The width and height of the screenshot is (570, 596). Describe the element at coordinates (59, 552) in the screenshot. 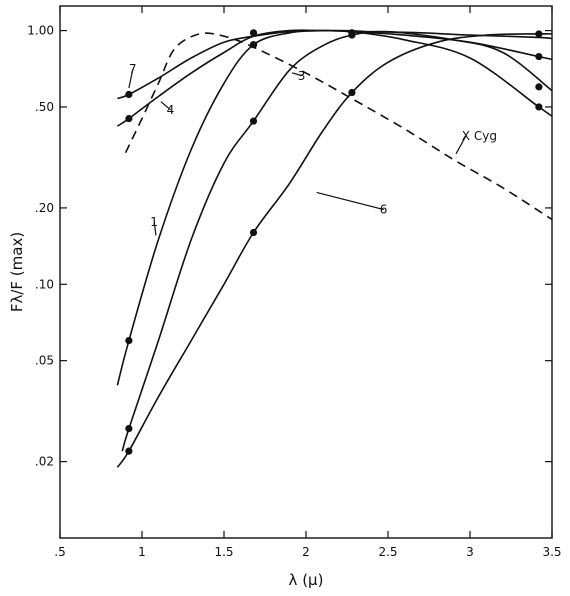

I see `x-tick-label: .5` at that location.